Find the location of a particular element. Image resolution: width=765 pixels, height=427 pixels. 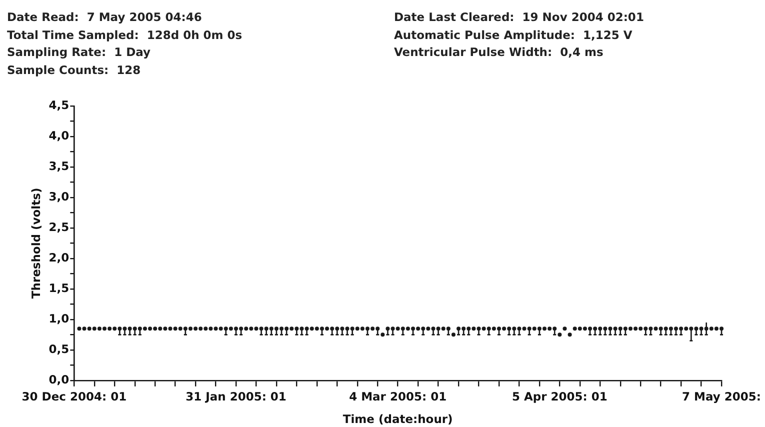

text: Date Last Cleared: 19 Nov 2004 02:01 is located at coordinates (519, 17).